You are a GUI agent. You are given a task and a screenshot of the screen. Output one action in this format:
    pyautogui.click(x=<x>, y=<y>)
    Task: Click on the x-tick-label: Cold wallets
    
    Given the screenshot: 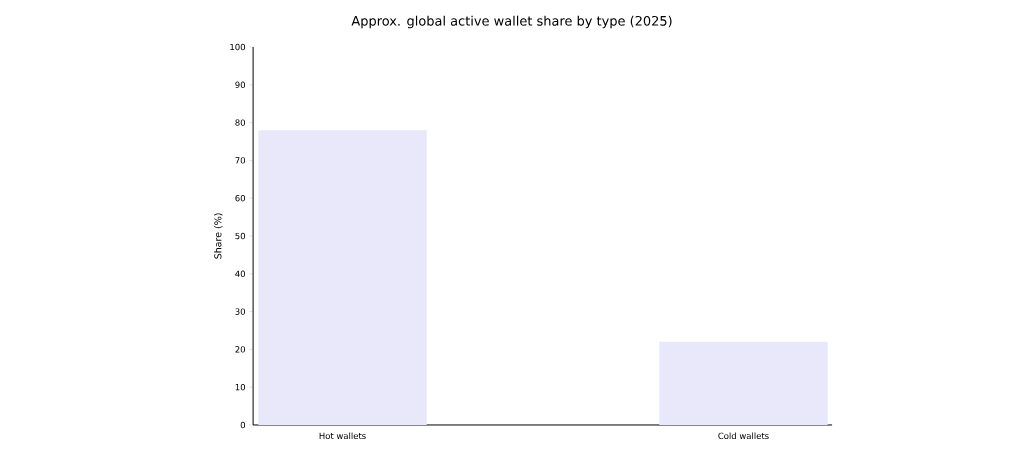 What is the action you would take?
    pyautogui.click(x=743, y=436)
    